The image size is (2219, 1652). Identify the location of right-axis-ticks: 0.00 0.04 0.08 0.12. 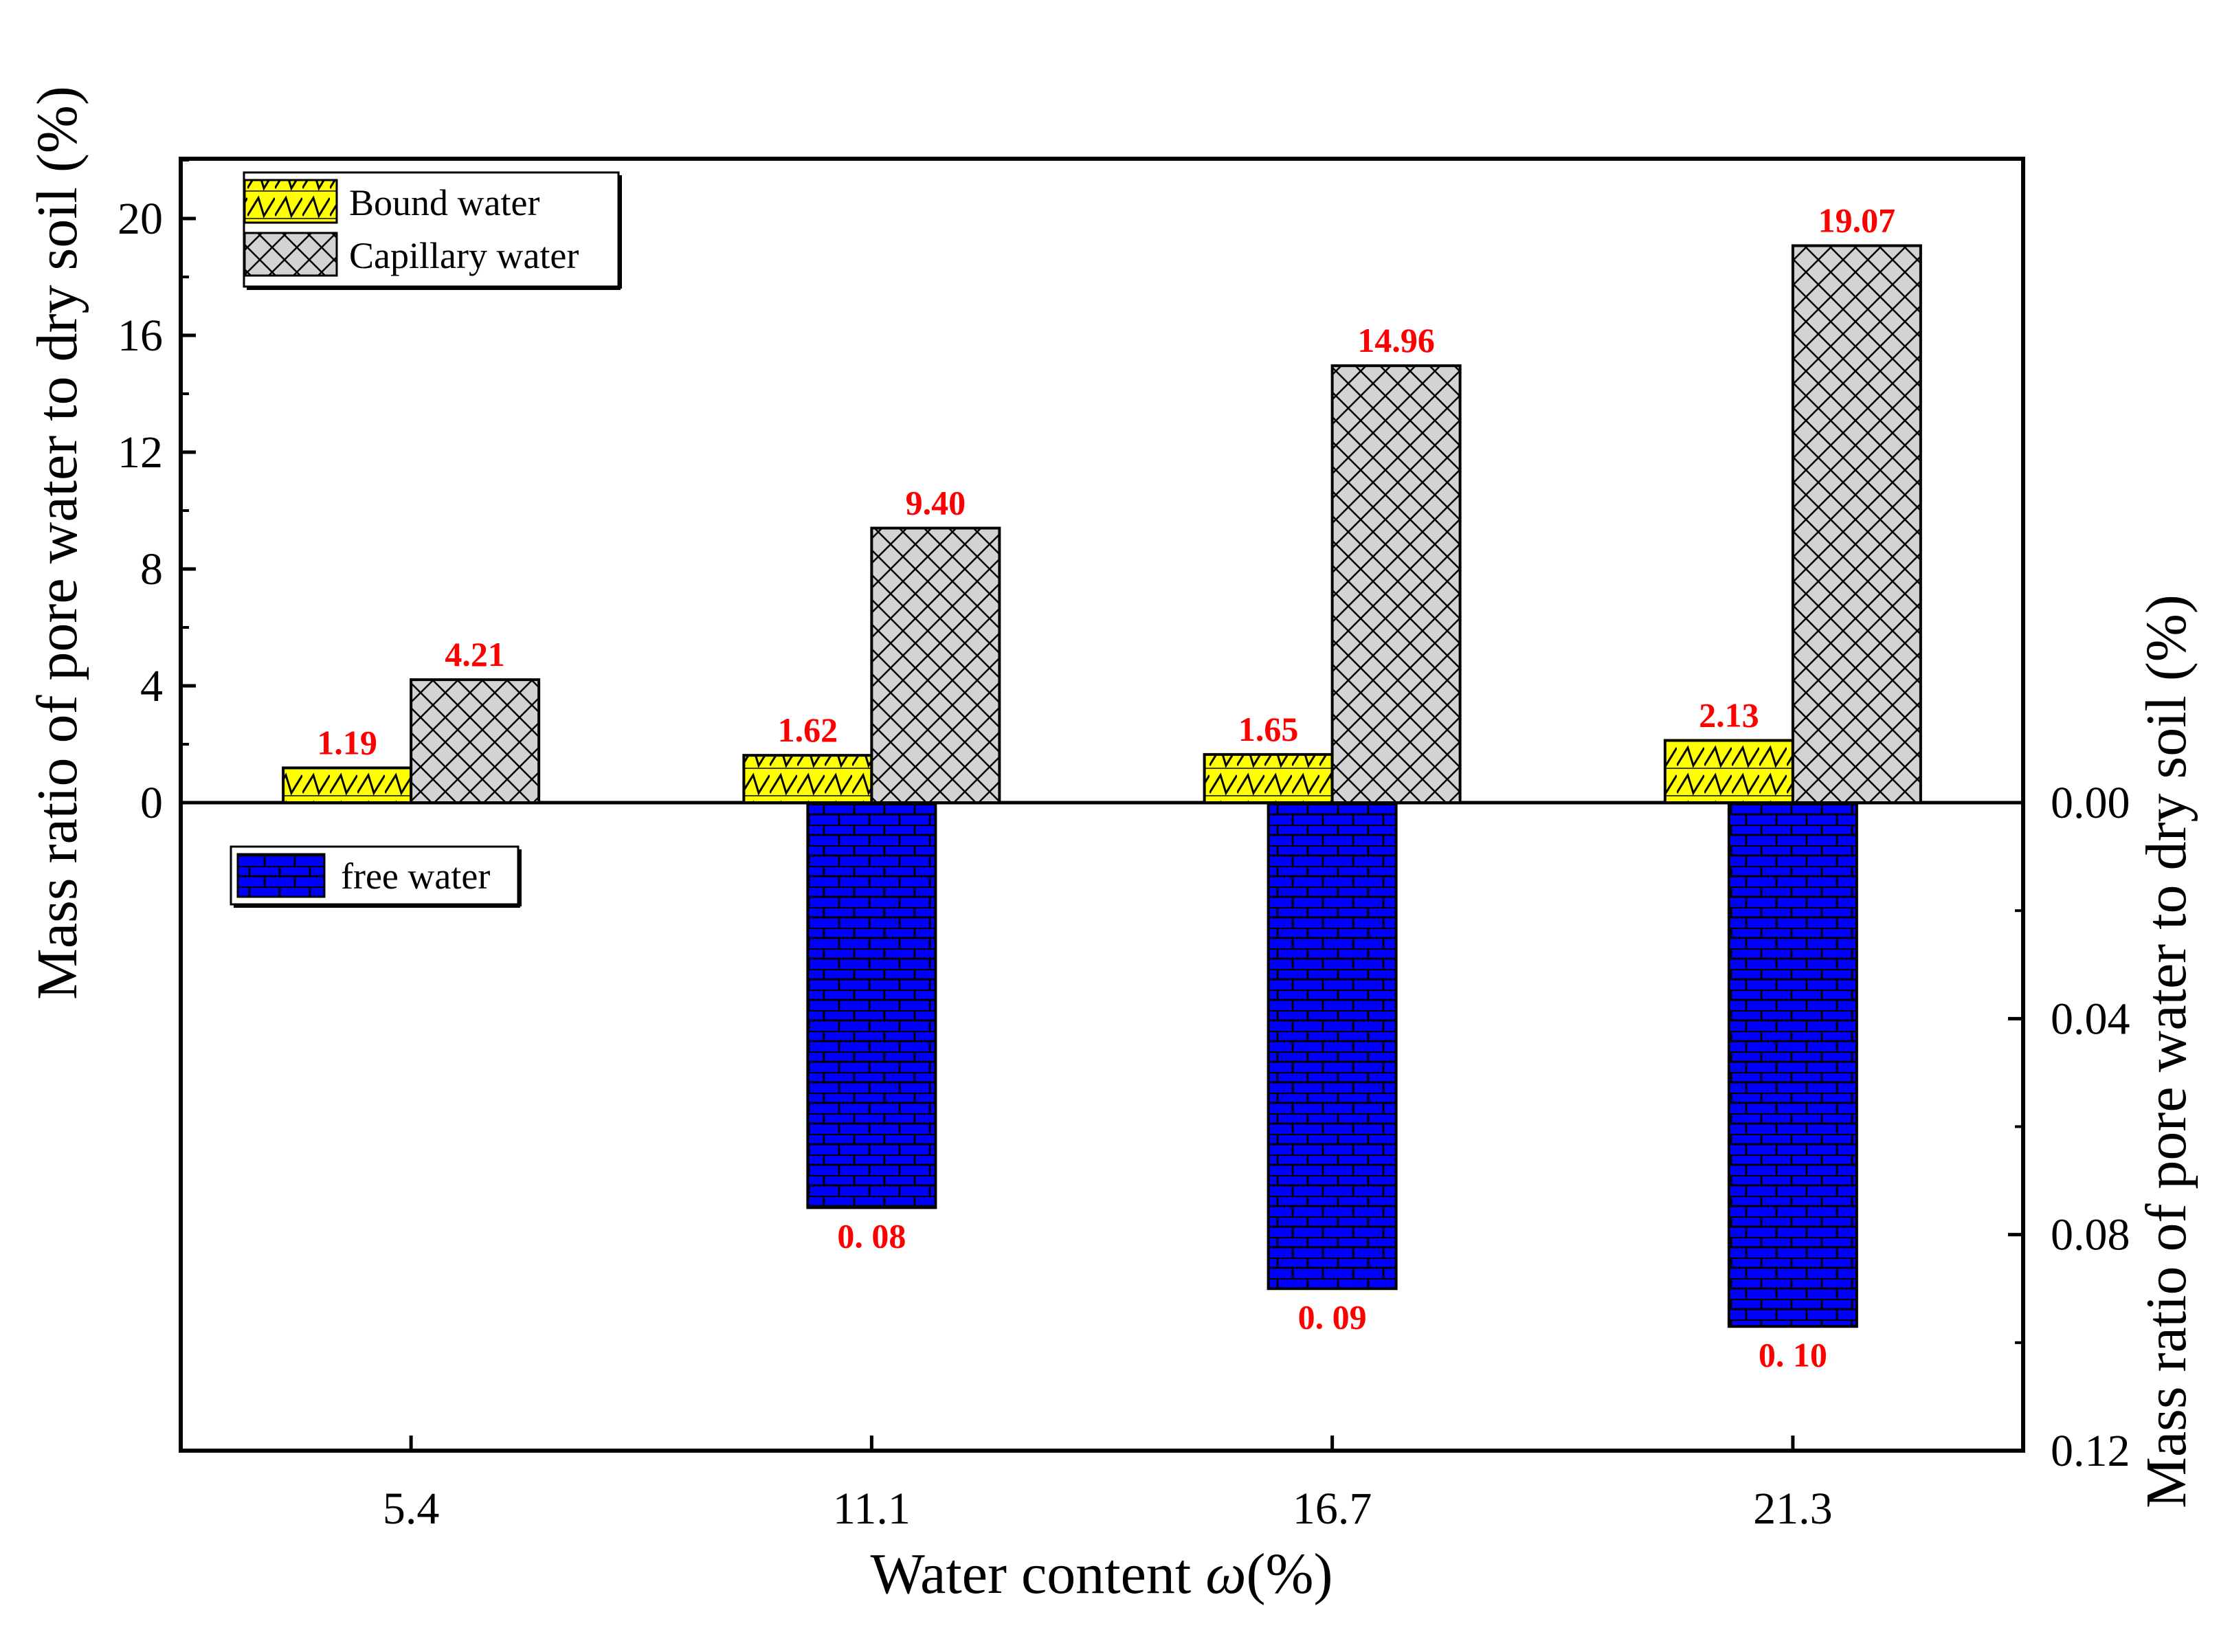
(2069, 1127).